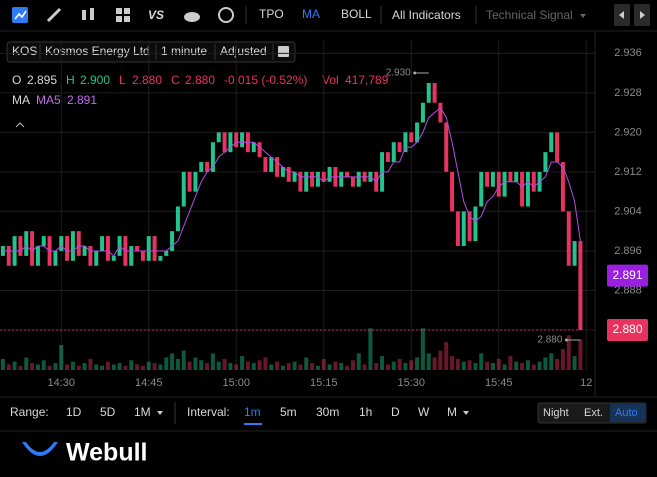  What do you see at coordinates (149, 383) in the screenshot?
I see `x-tick-label: 14:45` at bounding box center [149, 383].